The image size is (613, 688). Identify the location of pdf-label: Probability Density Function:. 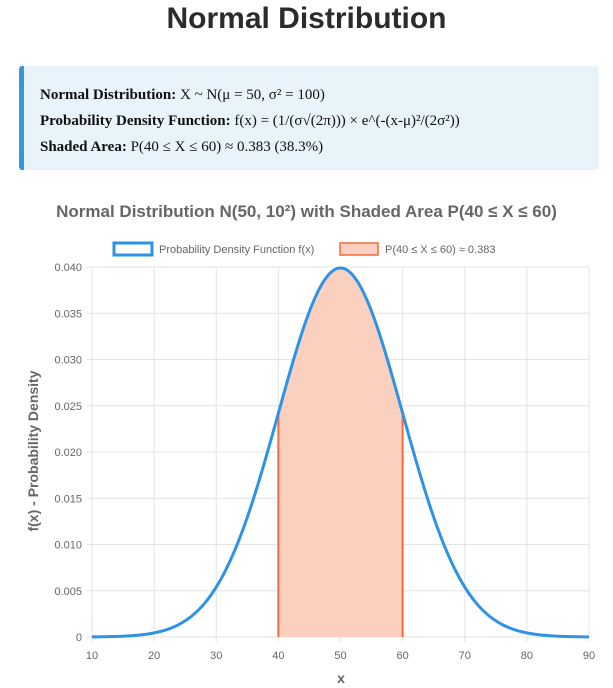
(135, 121).